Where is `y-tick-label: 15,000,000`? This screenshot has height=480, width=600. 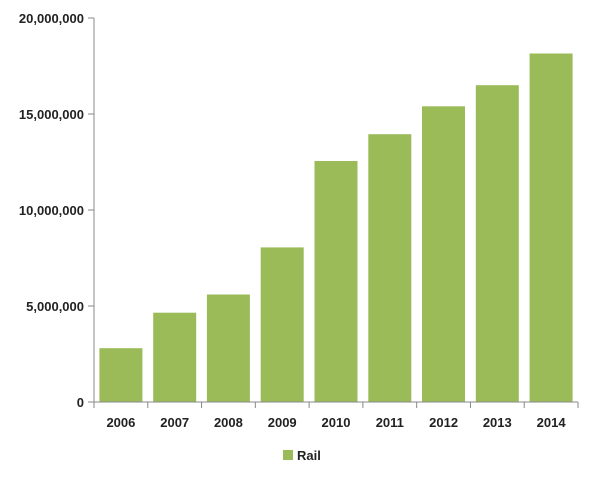 y-tick-label: 15,000,000 is located at coordinates (51, 114).